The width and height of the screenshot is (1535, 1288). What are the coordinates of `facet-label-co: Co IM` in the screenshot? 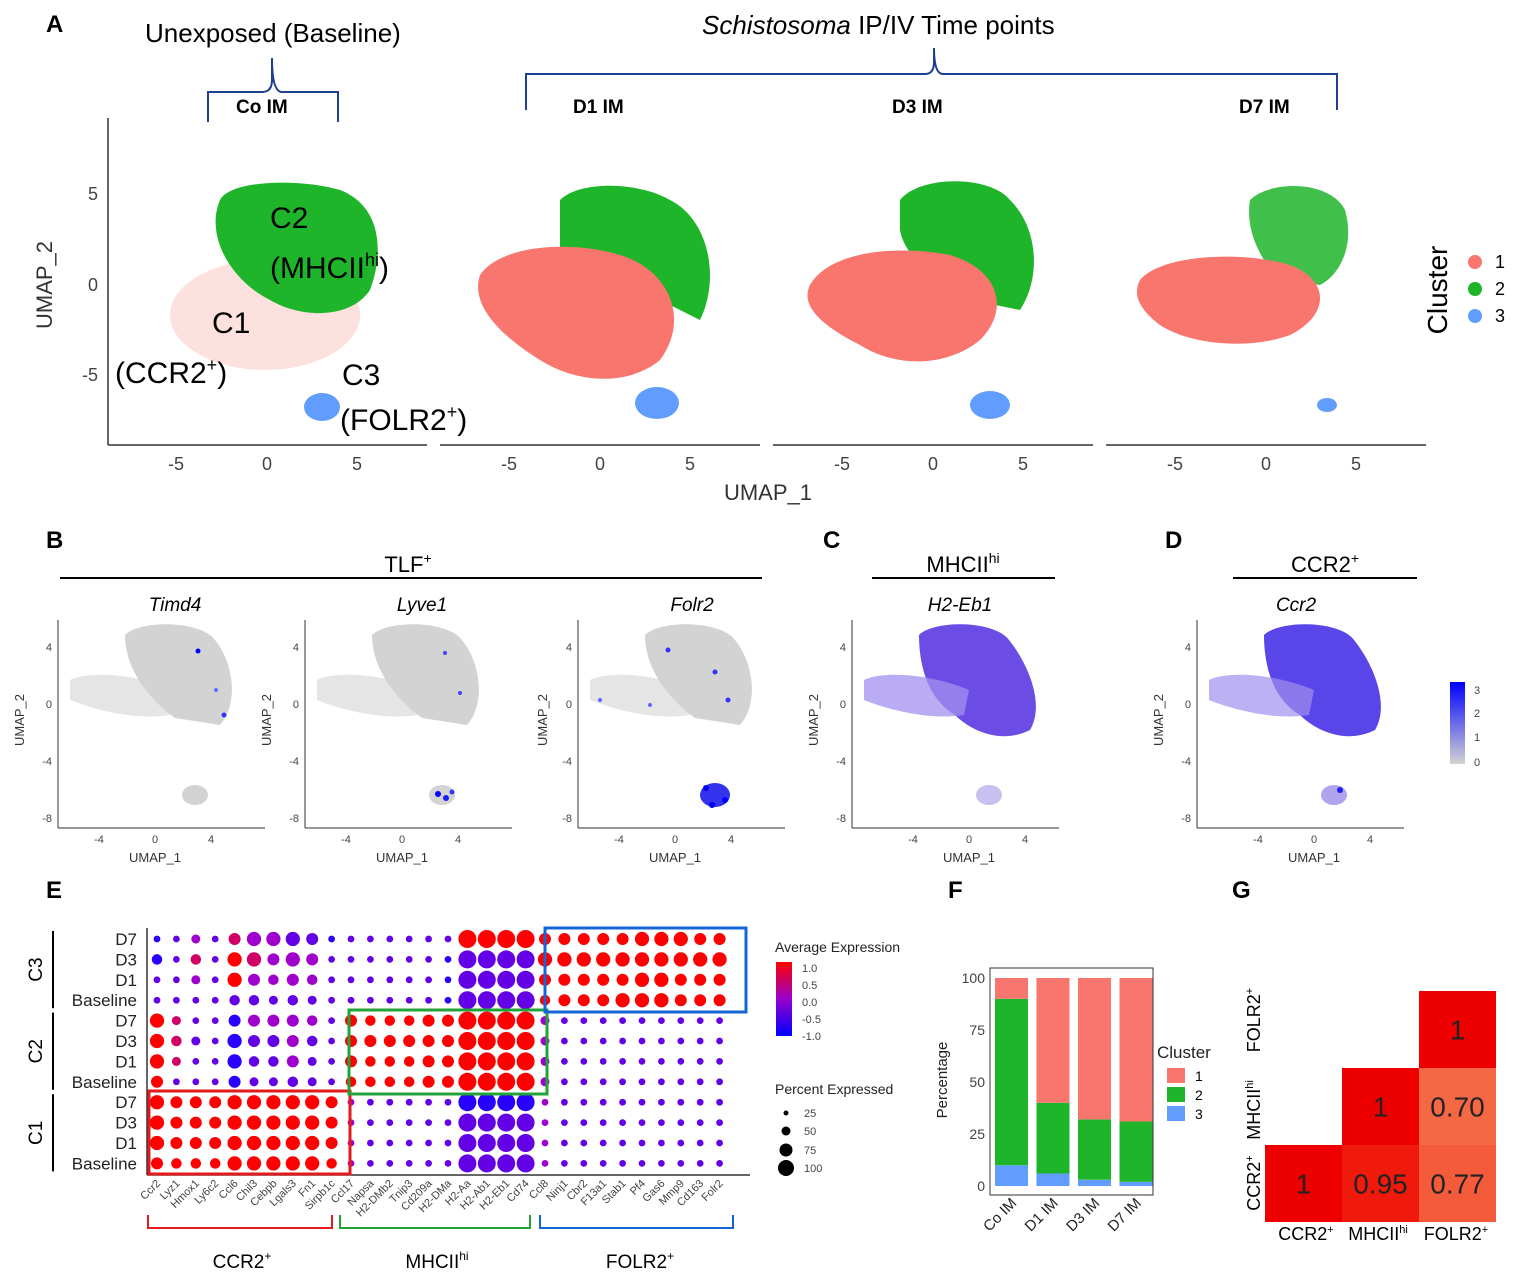 It's located at (262, 107).